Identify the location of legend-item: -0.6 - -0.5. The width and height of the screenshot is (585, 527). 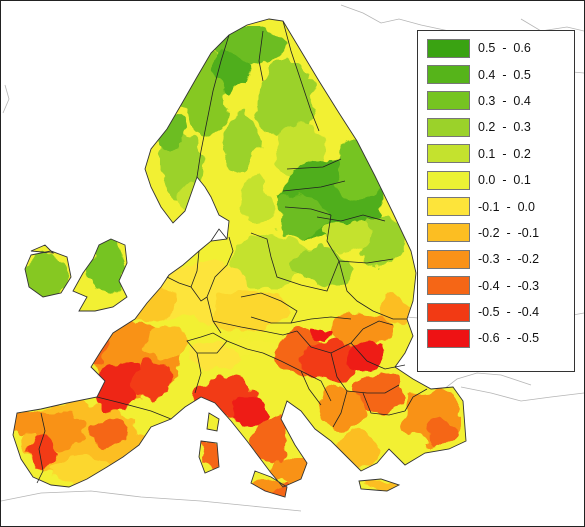
(497, 338).